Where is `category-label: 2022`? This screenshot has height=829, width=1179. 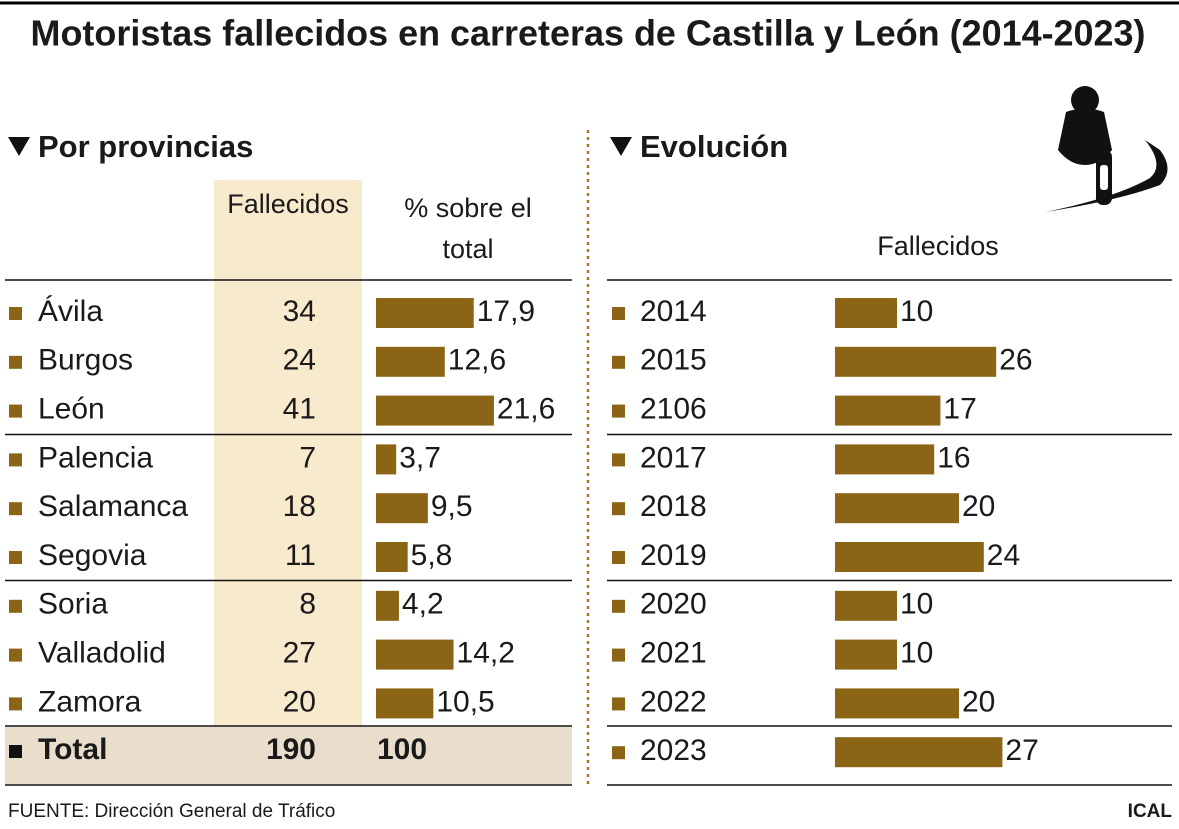
category-label: 2022 is located at coordinates (673, 701).